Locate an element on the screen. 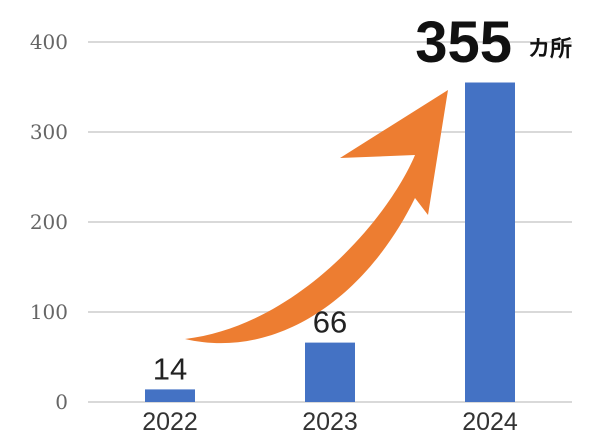 The image size is (595, 445). x-tick-label-2022: 2022 is located at coordinates (170, 422).